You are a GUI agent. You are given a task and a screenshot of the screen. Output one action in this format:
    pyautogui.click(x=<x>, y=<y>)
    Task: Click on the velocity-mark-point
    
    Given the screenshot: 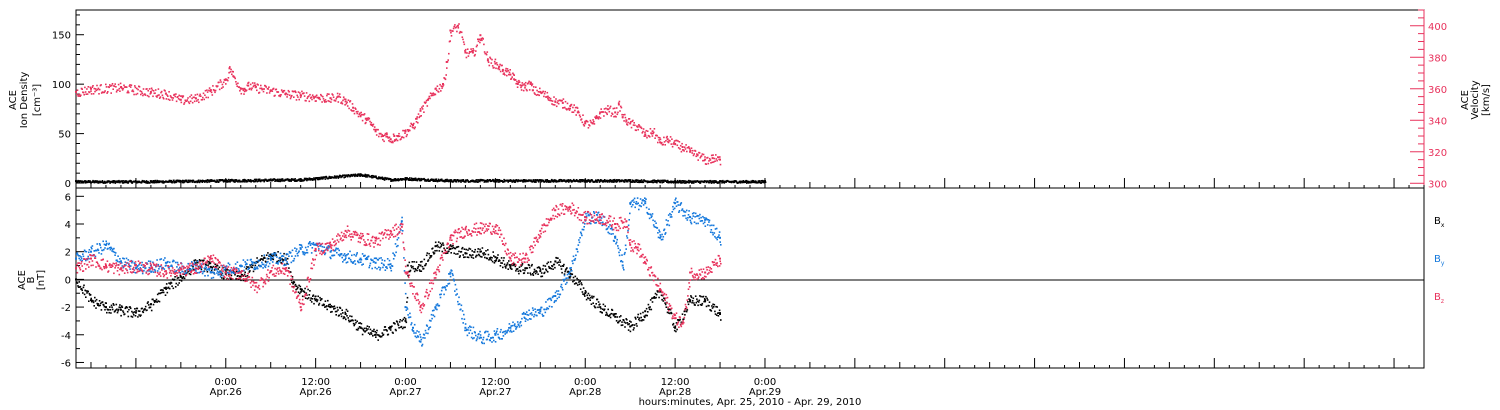 What is the action you would take?
    pyautogui.click(x=91, y=88)
    